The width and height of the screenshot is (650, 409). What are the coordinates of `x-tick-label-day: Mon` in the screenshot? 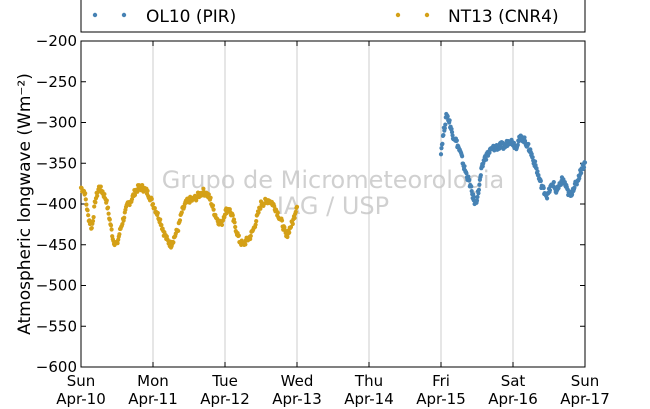 It's located at (153, 381).